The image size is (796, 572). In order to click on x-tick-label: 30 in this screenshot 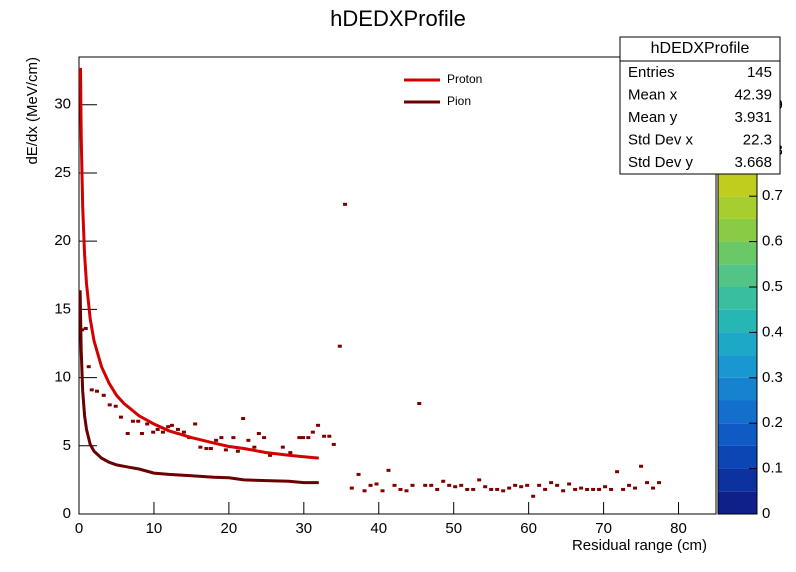, I will do `click(303, 528)`.